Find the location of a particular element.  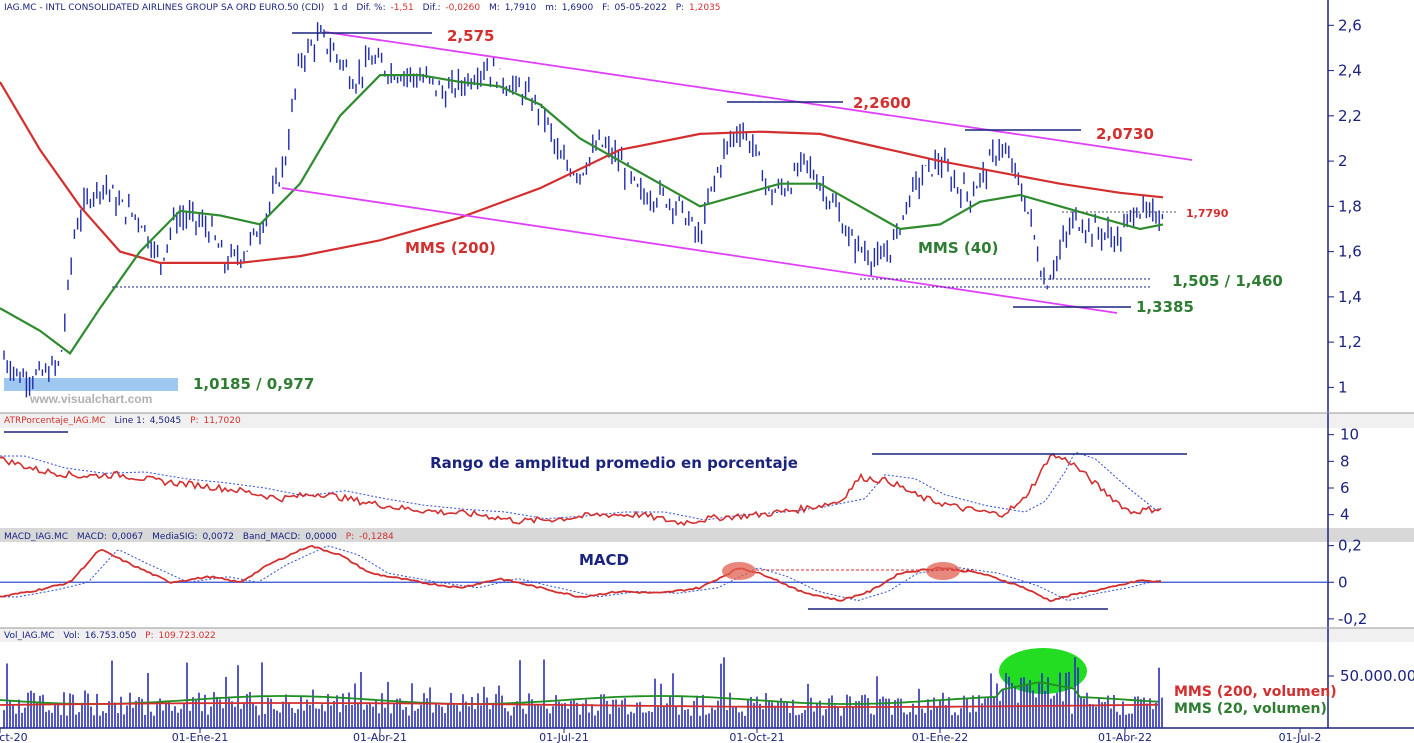

x-tick-label: 01-Oct-21 is located at coordinates (756, 737).